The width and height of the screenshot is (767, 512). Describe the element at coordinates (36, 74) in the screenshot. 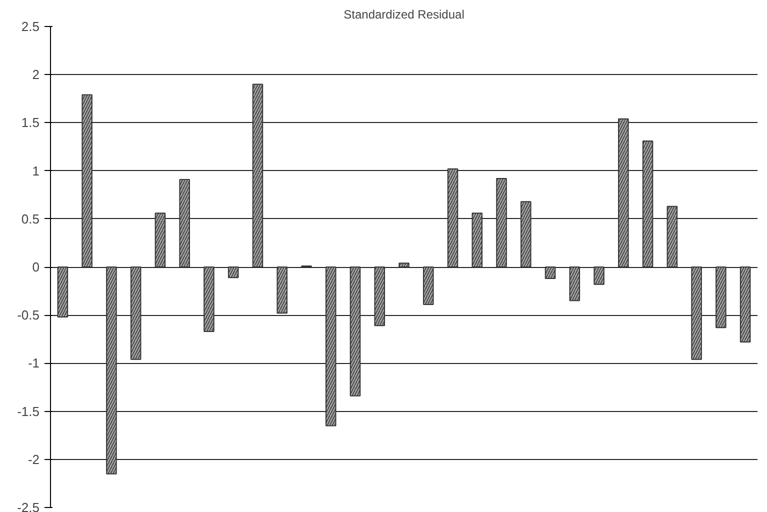

I see `y-tick-label: 2` at that location.